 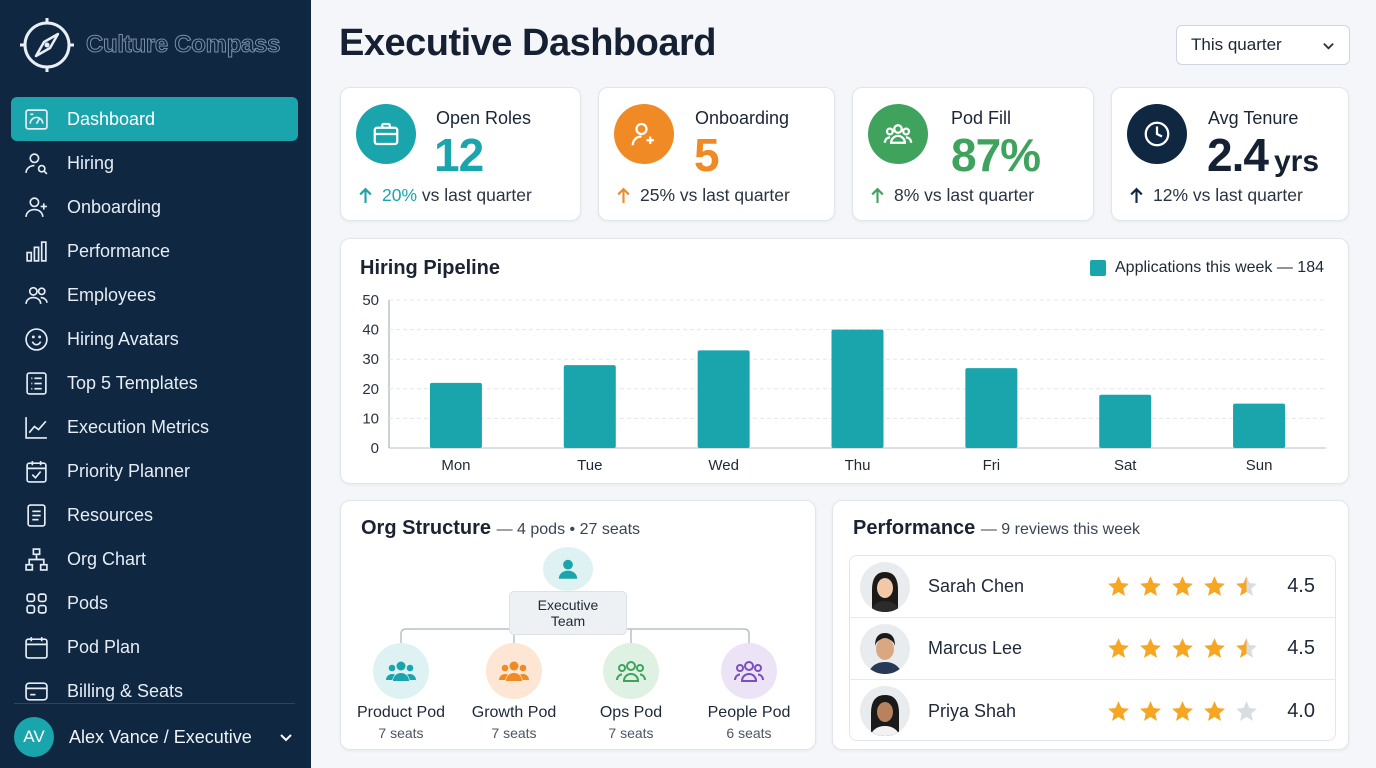 I want to click on sidebar-item-pods: Pods, so click(x=154, y=603).